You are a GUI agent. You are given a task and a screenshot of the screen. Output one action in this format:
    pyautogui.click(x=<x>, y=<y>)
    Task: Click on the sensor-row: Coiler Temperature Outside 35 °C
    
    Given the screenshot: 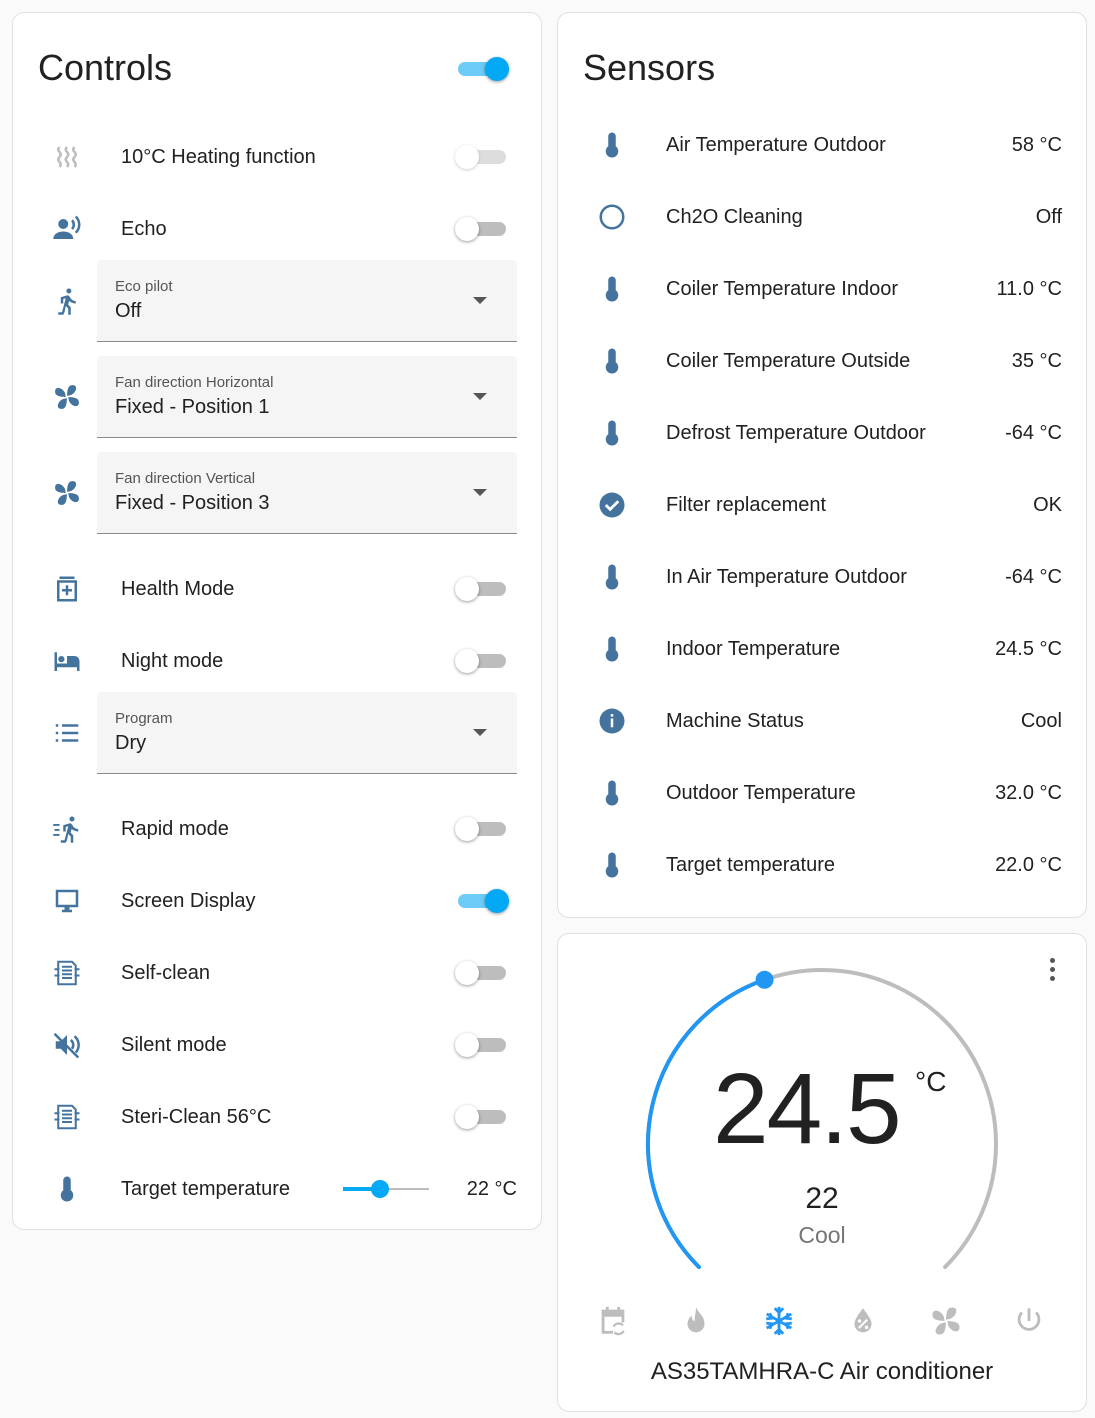 What is the action you would take?
    pyautogui.click(x=822, y=361)
    